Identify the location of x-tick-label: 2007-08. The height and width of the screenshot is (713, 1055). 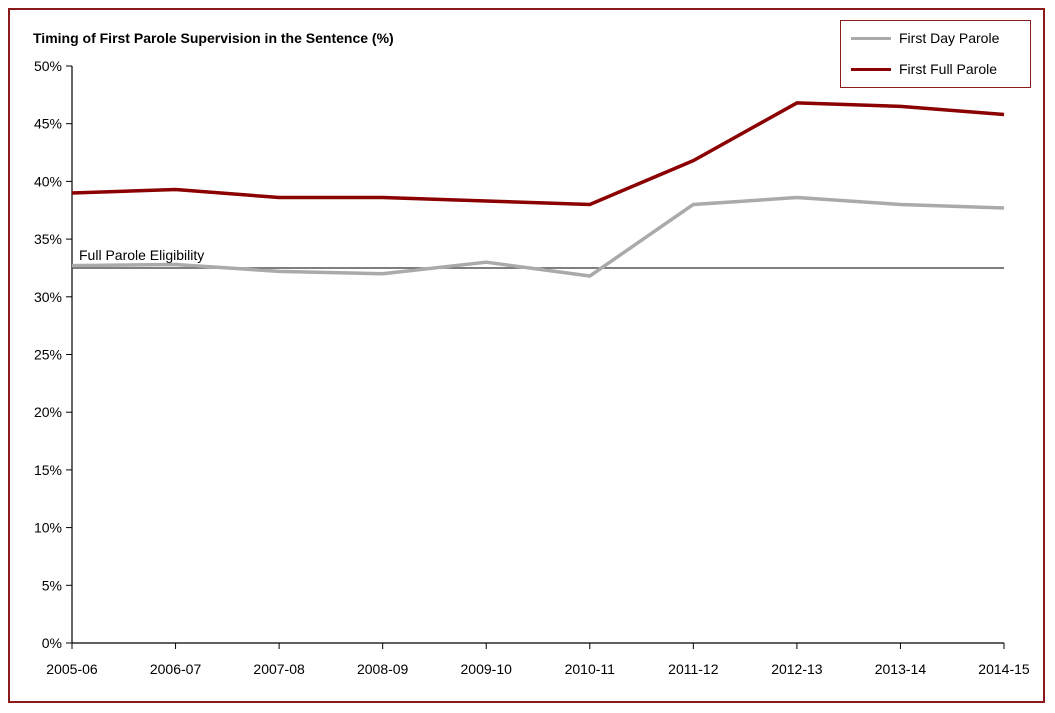
(279, 669).